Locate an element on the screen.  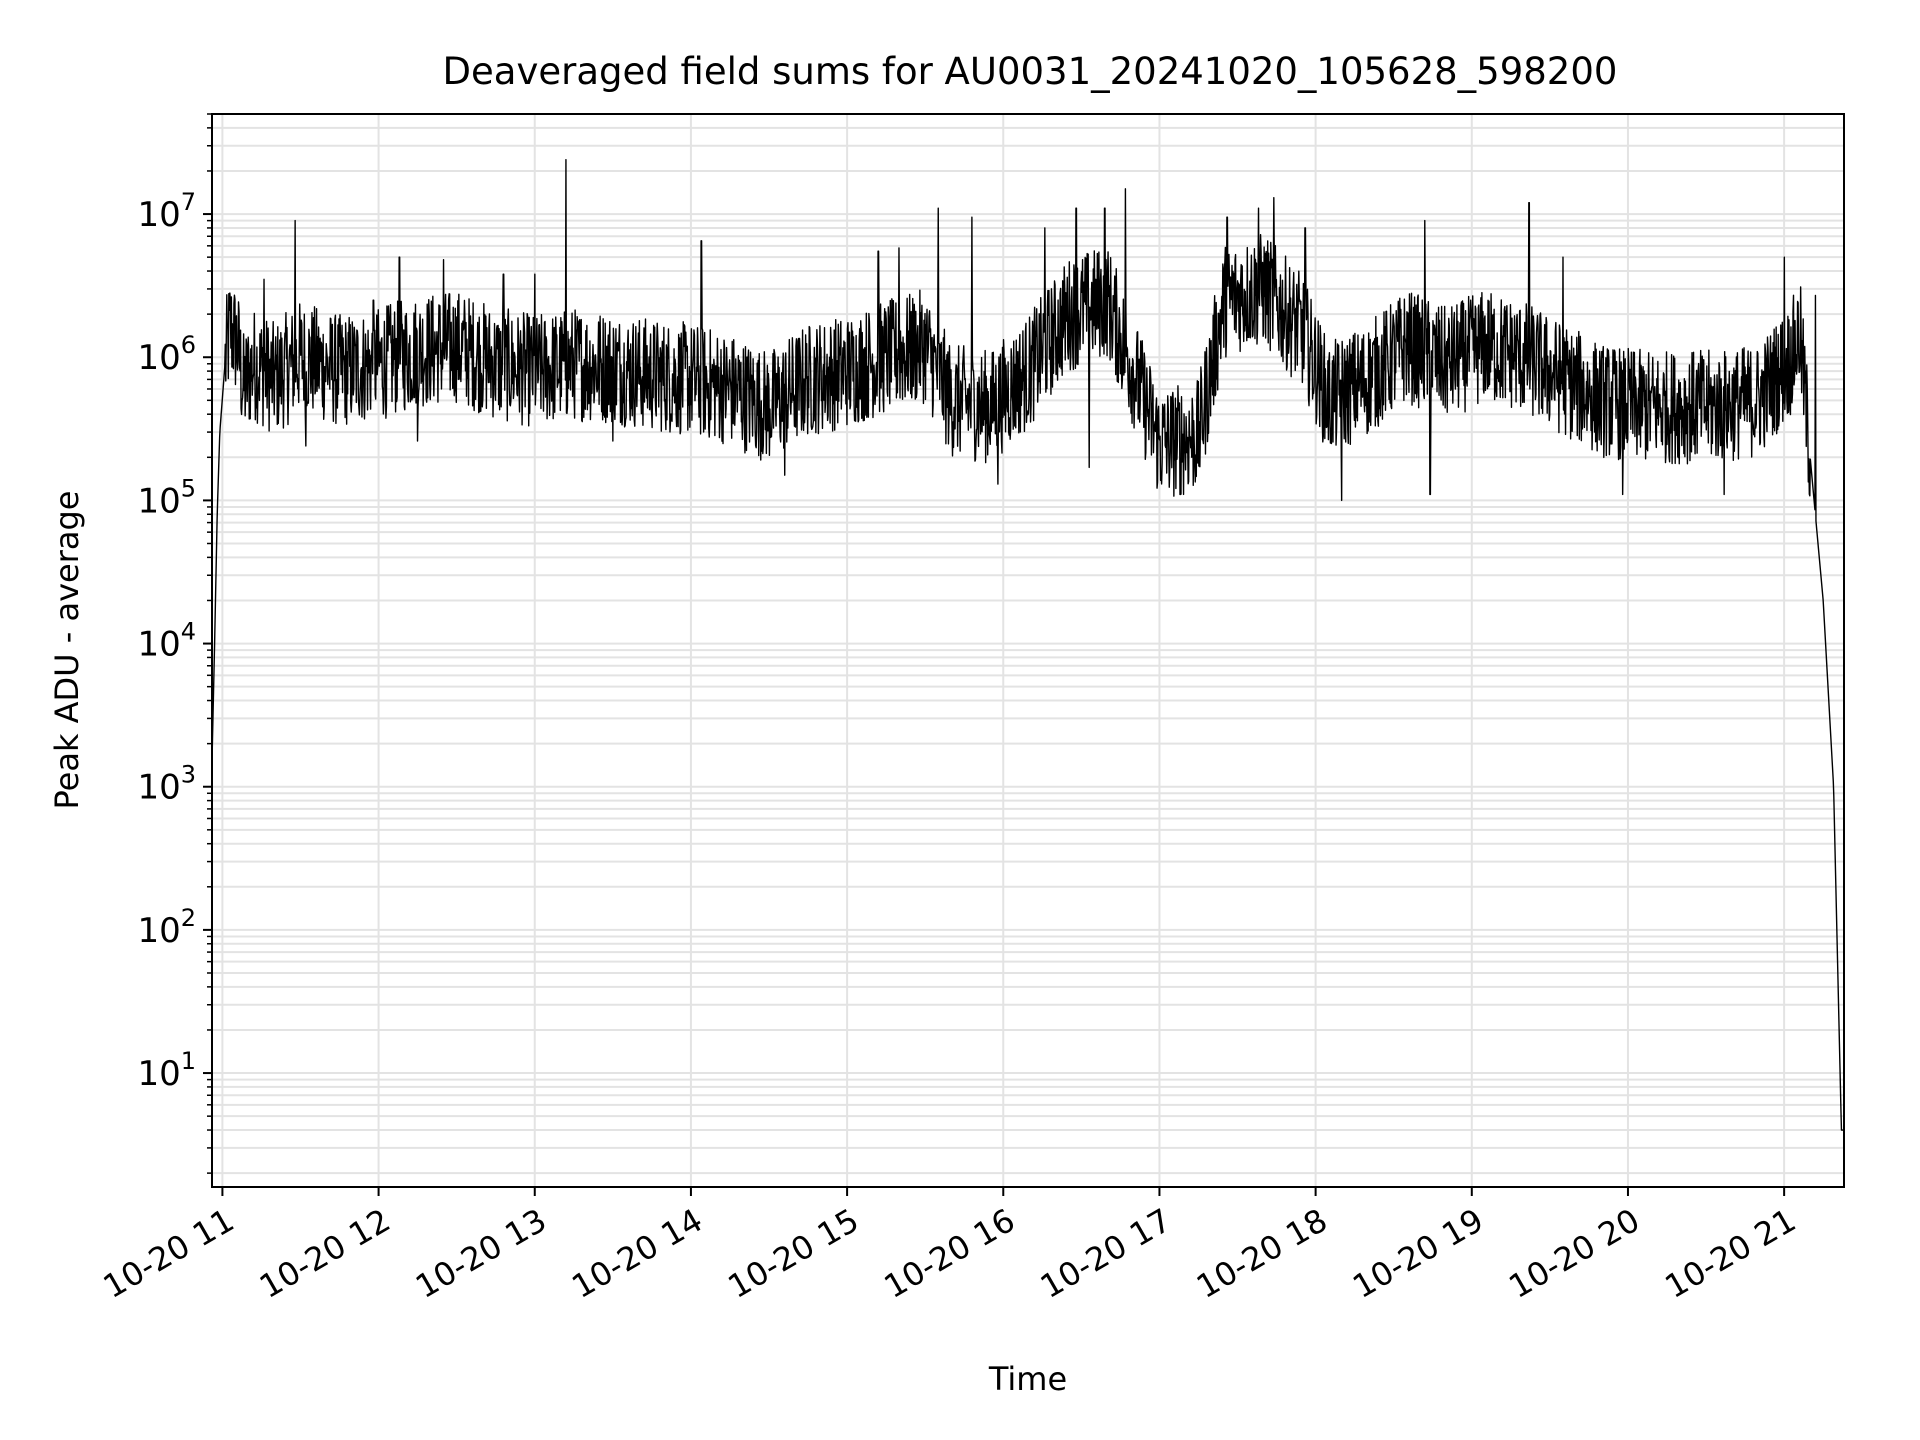
y-tick-label: 10⁶ is located at coordinates (166, 354).